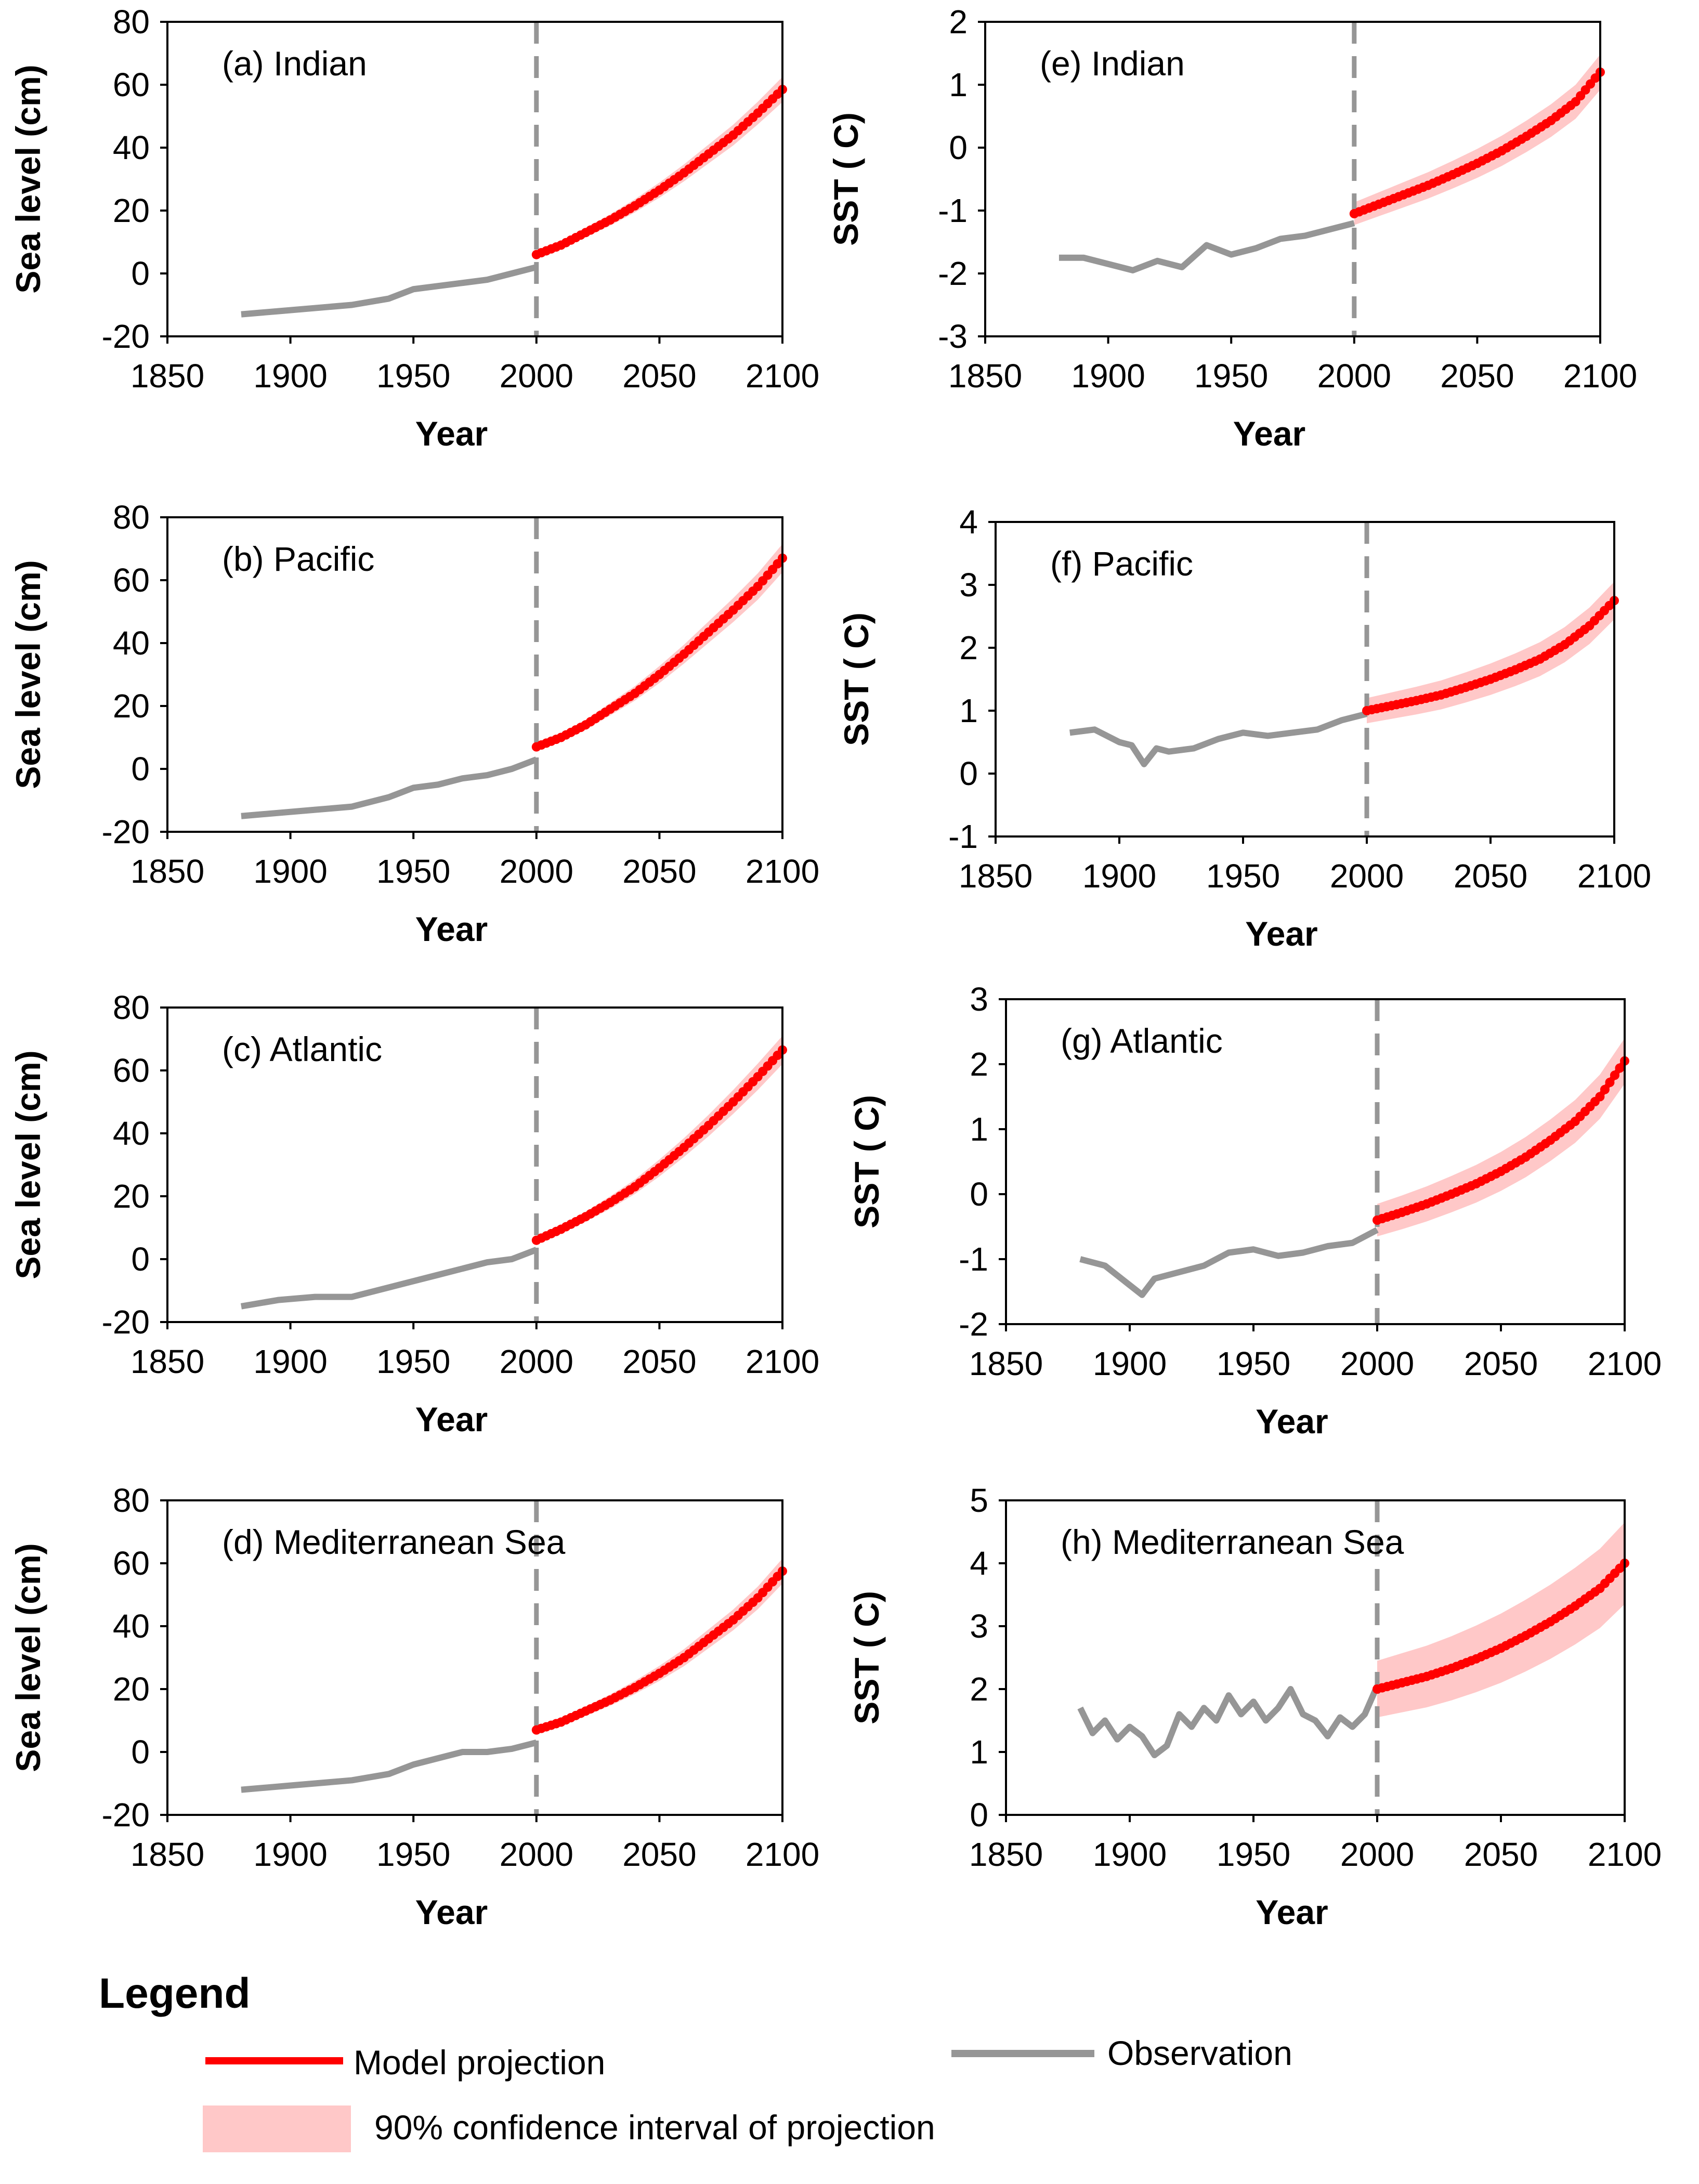  Describe the element at coordinates (1142, 1041) in the screenshot. I see `panel-label: (g) Atlantic` at that location.